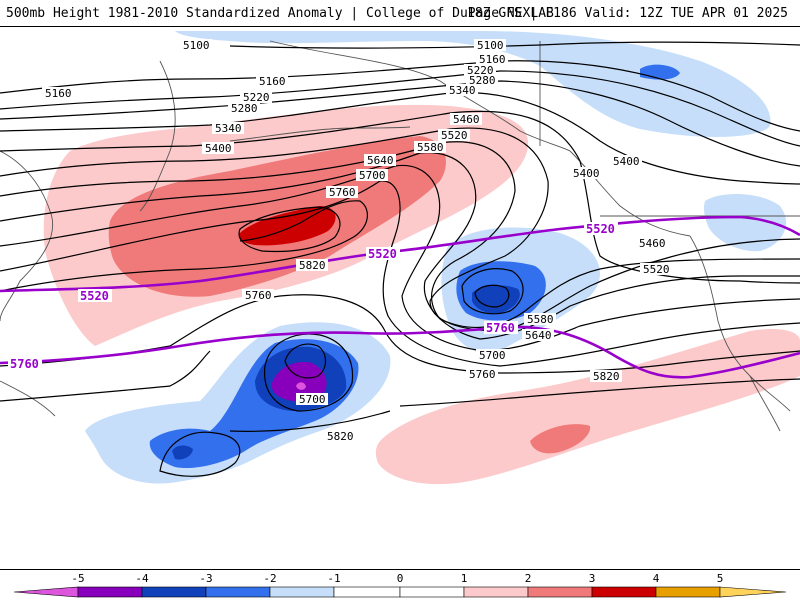 This screenshot has height=600, width=800. What do you see at coordinates (157, 136) in the screenshot?
I see `coastline-kamchatka` at bounding box center [157, 136].